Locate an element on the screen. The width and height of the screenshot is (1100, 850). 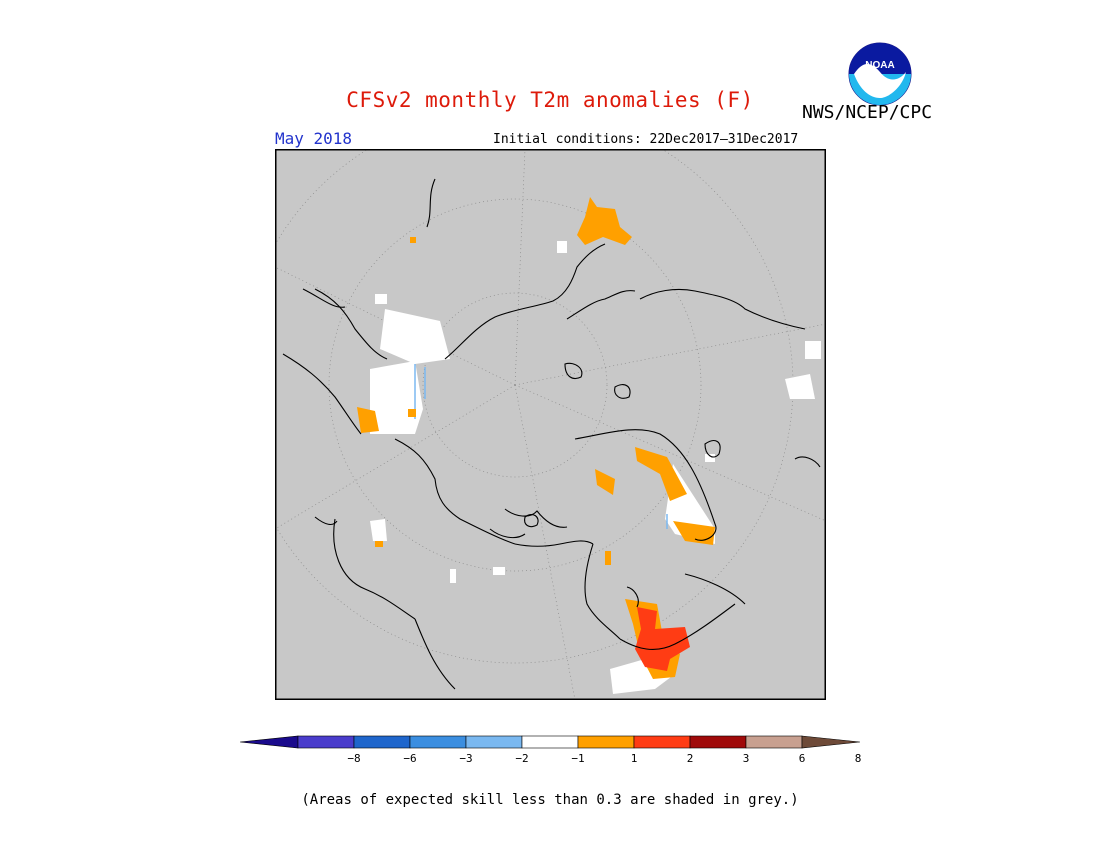
legend-tick-label: 6 is located at coordinates (802, 758).